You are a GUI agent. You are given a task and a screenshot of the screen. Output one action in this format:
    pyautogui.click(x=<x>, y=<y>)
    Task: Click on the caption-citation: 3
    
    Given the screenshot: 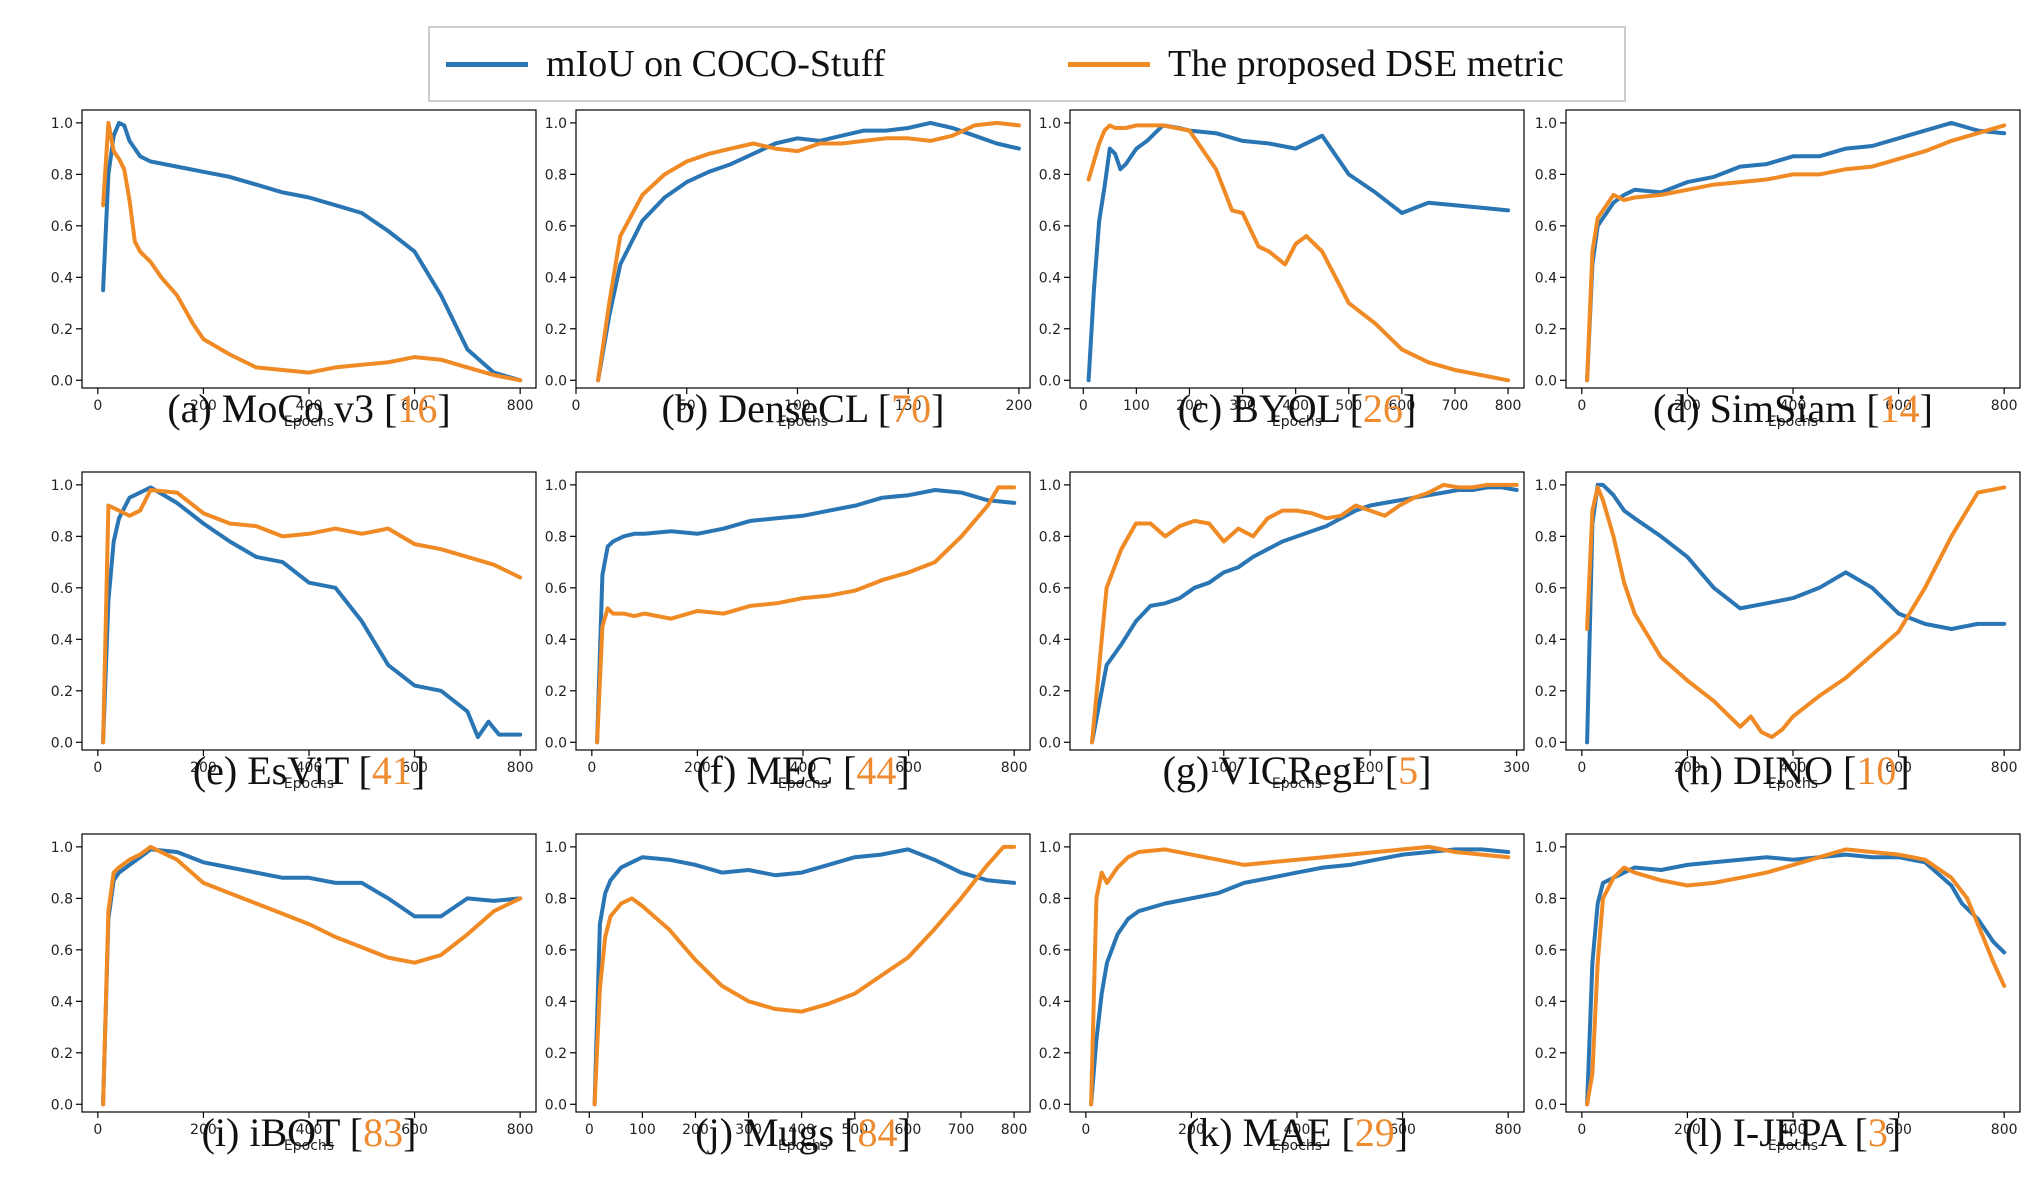 What is the action you would take?
    pyautogui.click(x=1877, y=1132)
    